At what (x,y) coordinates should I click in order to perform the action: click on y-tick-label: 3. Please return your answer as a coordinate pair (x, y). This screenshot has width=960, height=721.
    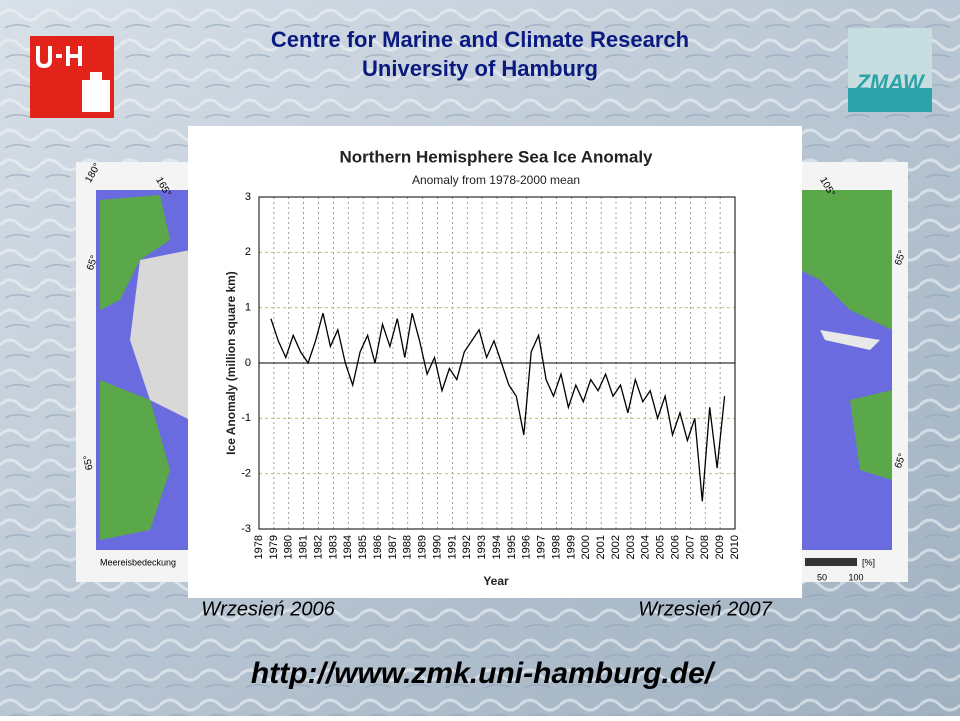
    Looking at the image, I should click on (248, 197).